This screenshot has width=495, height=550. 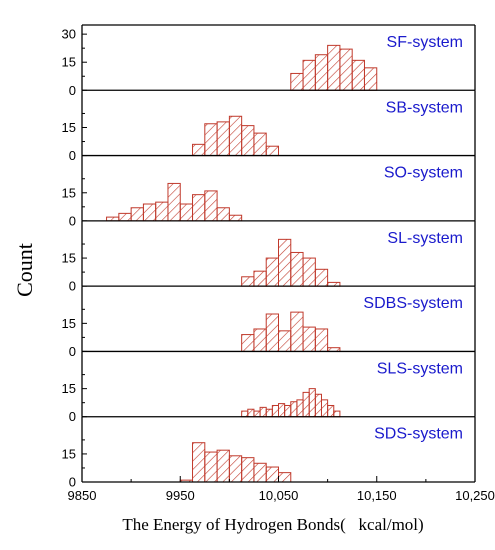 I want to click on panel-3: 0 15 SO-system, so click(x=269, y=191).